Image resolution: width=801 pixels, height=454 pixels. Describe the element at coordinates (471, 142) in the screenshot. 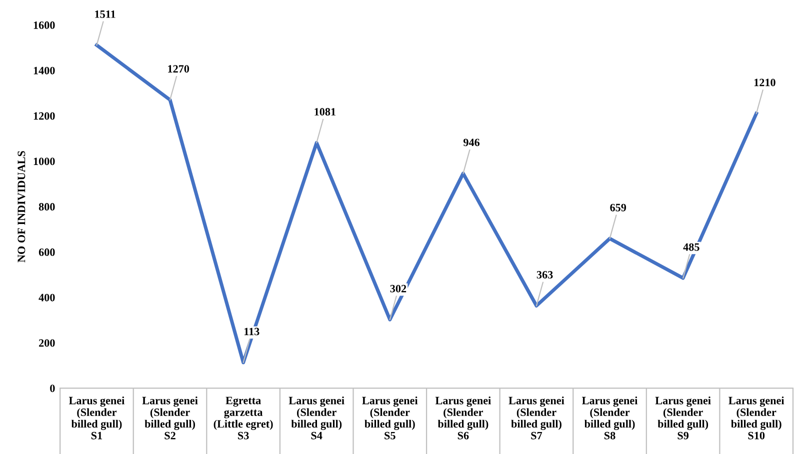

I see `data-label: 946` at that location.